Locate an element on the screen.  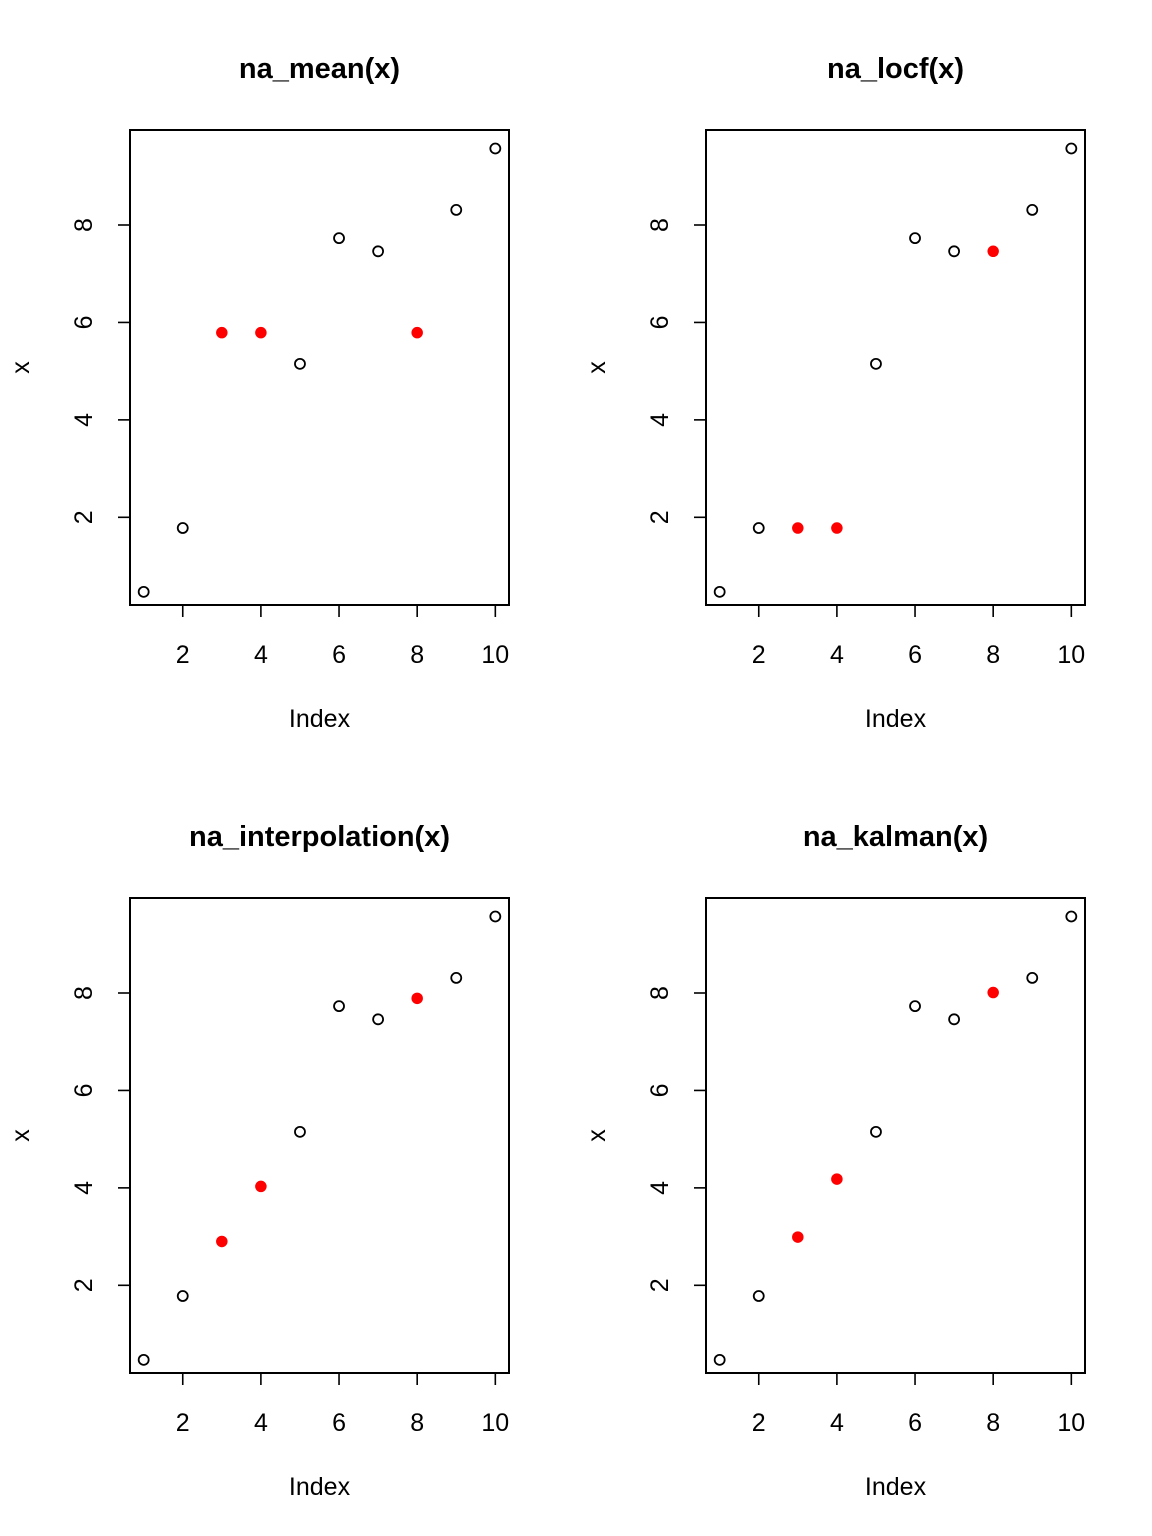
chart-title: na_interpolation(x) is located at coordinates (319, 837).